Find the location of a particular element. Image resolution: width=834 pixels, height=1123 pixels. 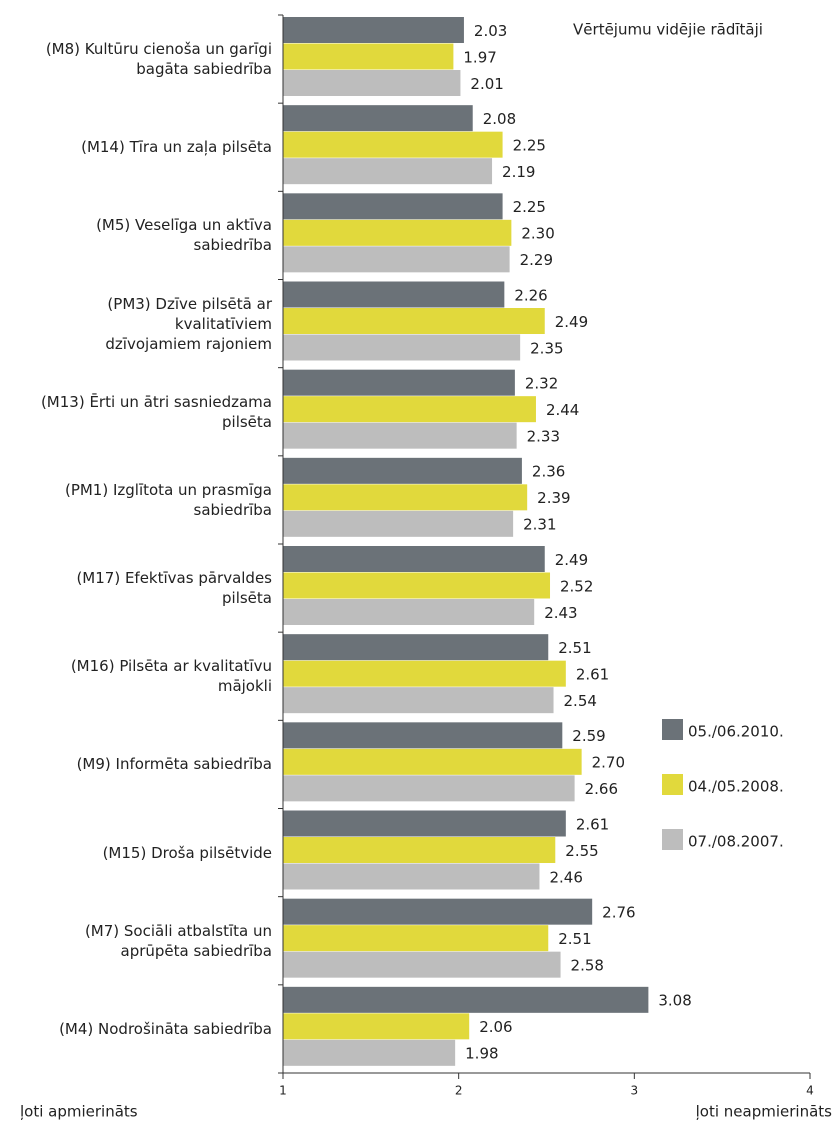

value-label: 1.97 is located at coordinates (479, 57).